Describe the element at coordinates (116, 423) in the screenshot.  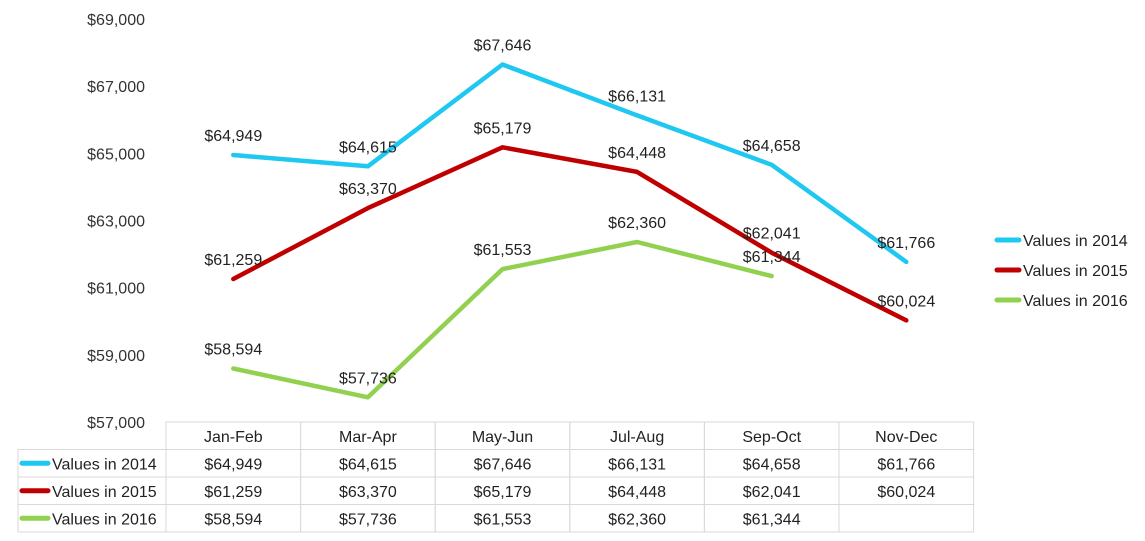
I see `y-tick-label: $57,000` at that location.